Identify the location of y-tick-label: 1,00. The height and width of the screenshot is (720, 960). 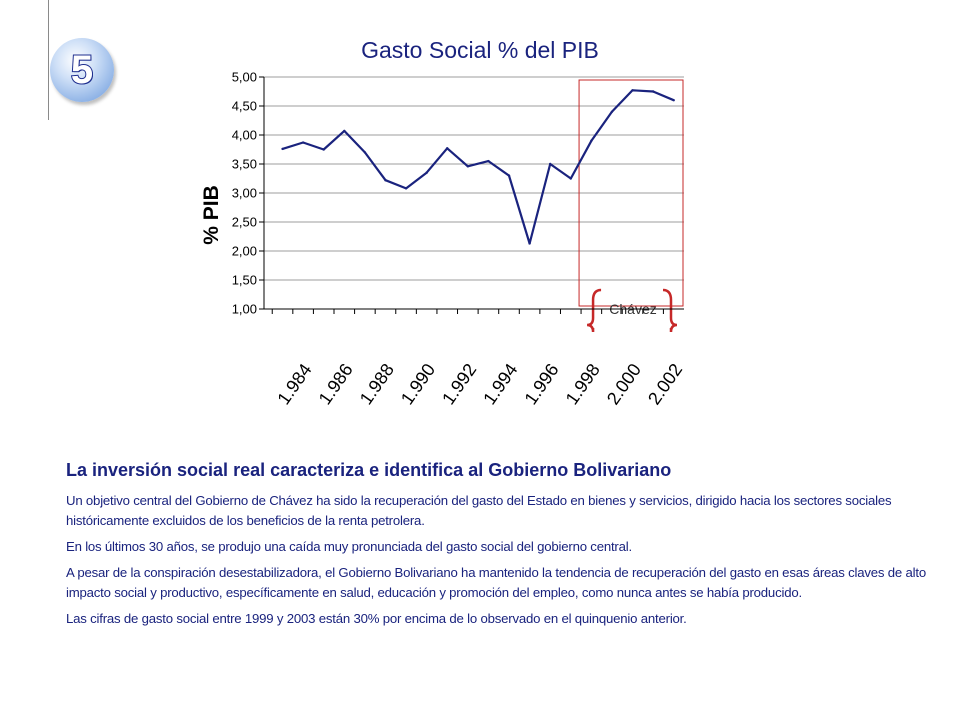
(244, 309).